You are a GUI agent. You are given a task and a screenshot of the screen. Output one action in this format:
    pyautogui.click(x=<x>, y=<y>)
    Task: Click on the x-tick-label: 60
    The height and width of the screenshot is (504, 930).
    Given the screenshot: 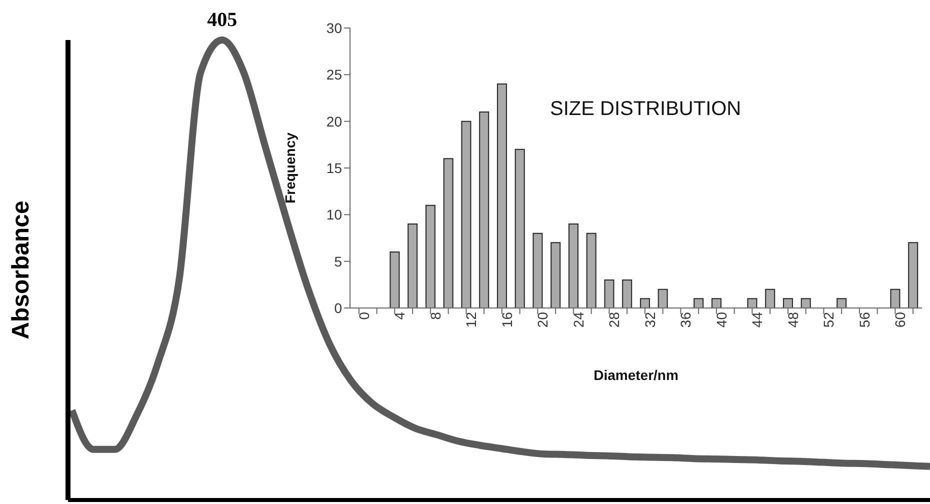 What is the action you would take?
    pyautogui.click(x=900, y=320)
    